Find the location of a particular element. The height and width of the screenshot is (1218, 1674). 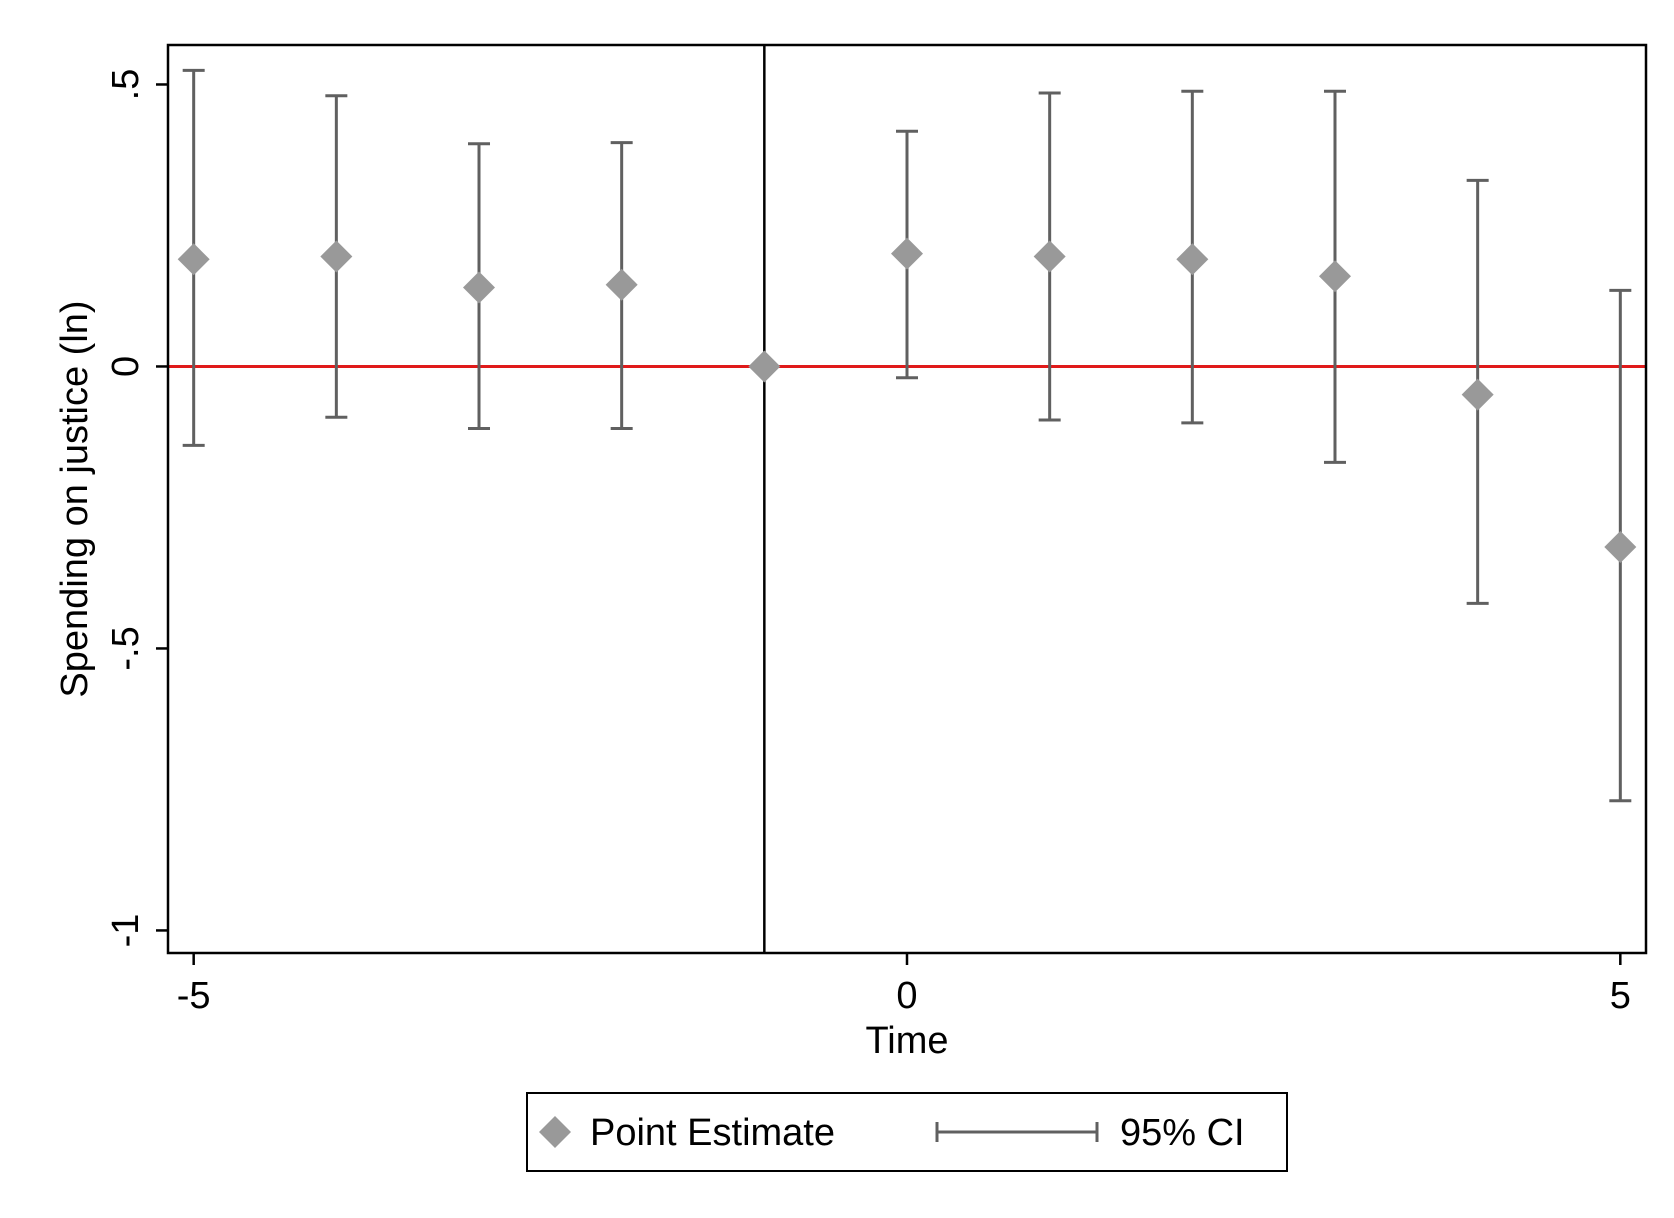

legend: Point Estimate 95% CI is located at coordinates (907, 1132).